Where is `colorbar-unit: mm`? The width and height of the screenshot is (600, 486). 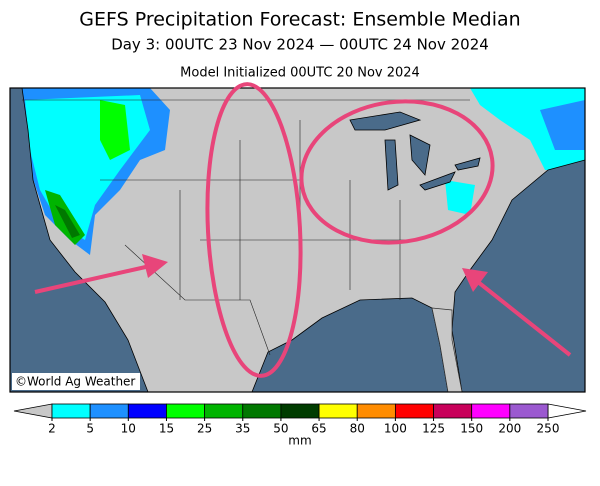
colorbar-unit: mm is located at coordinates (299, 441).